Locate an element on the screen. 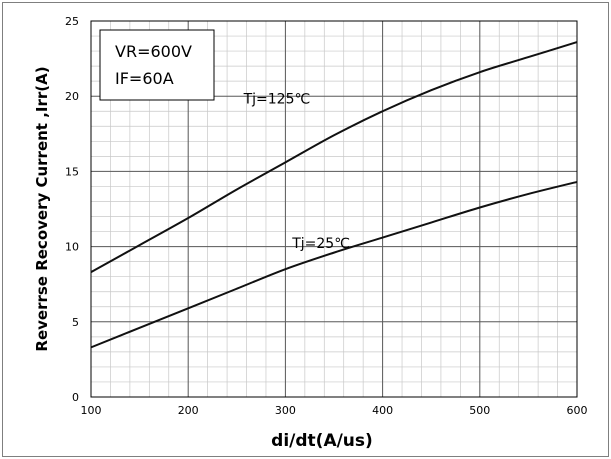  conditions-box is located at coordinates (157, 65).